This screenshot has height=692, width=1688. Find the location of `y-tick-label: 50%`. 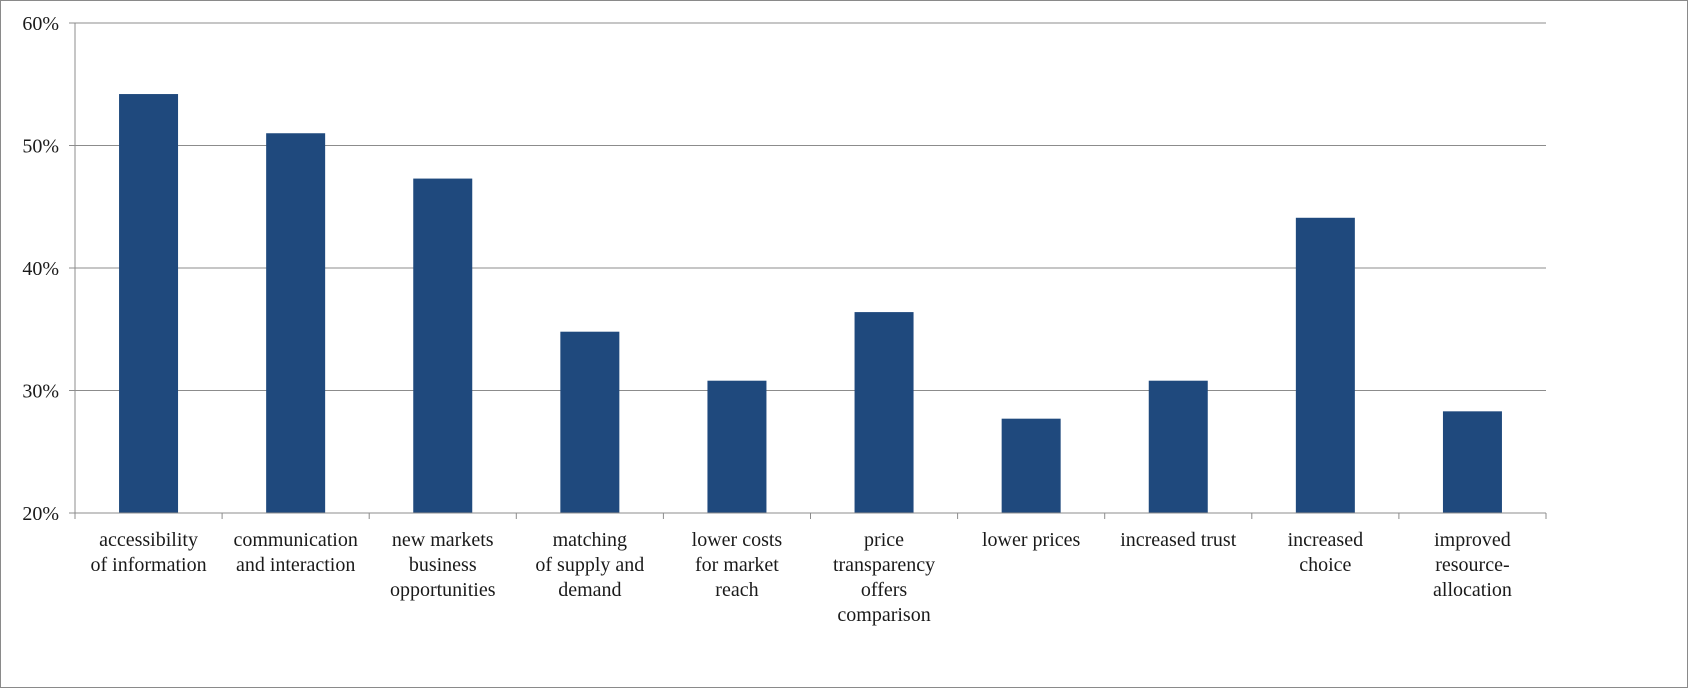

y-tick-label: 50% is located at coordinates (40, 147).